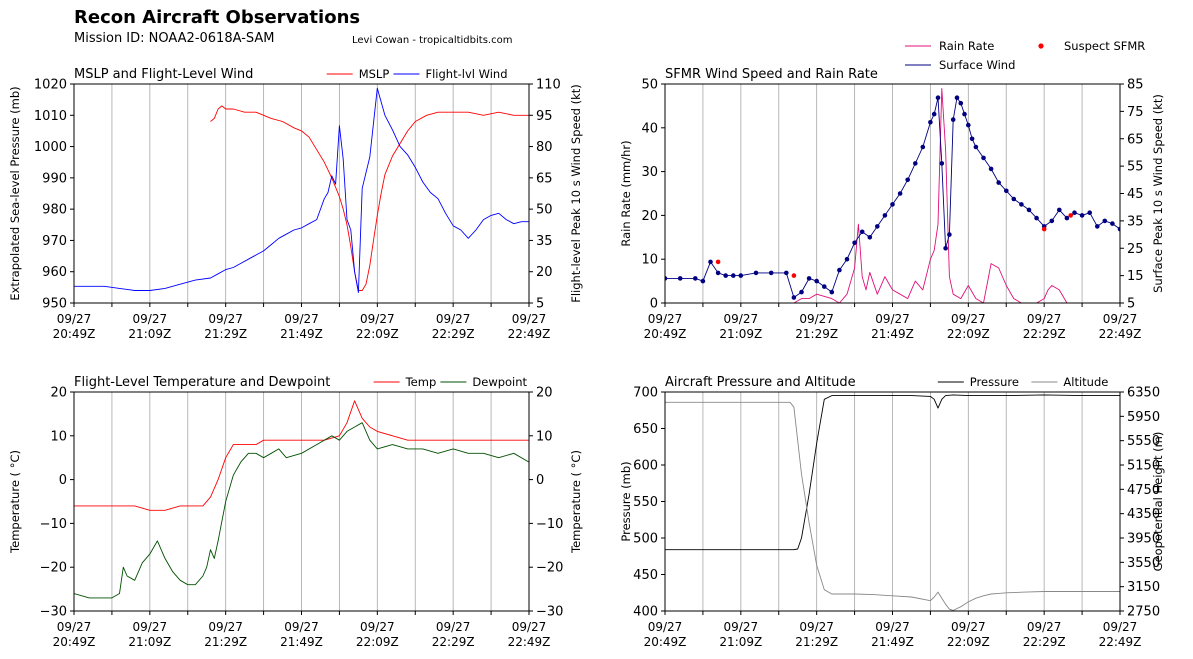  Describe the element at coordinates (968, 326) in the screenshot. I see `x-tick-label: 09/27 22:09Z` at that location.